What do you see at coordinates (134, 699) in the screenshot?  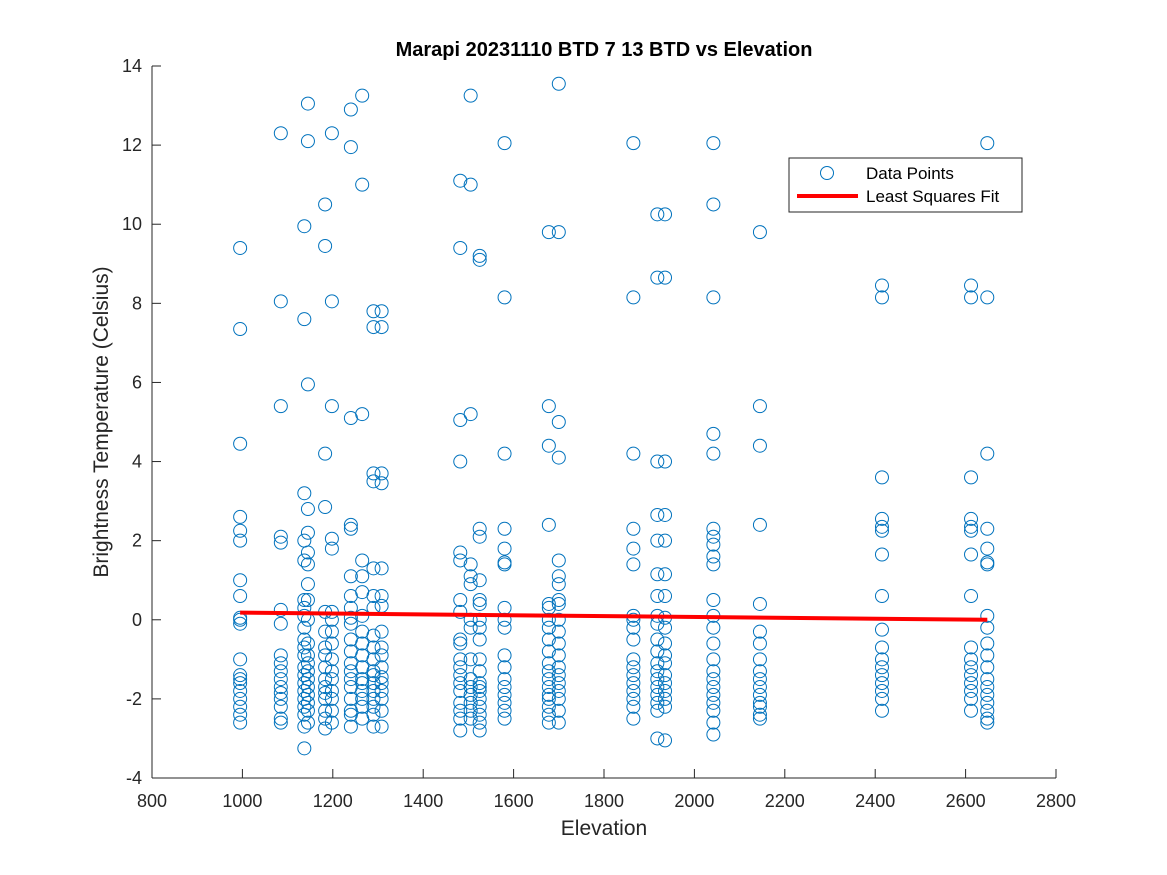 I see `y-tick-label: -2` at bounding box center [134, 699].